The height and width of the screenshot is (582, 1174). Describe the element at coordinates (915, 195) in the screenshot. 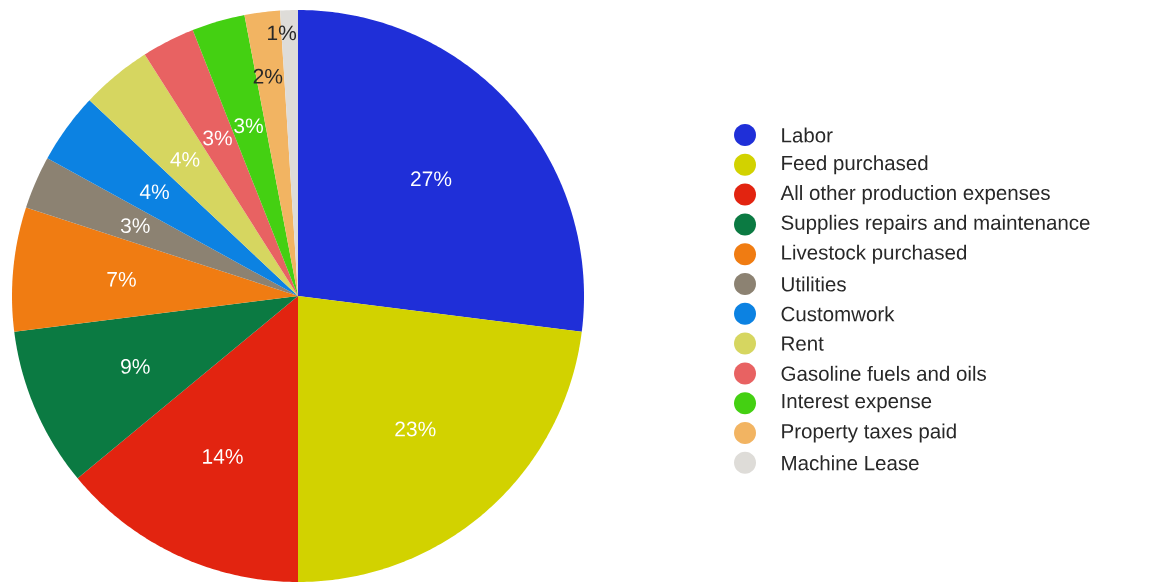

I see `legend-label: All other production expenses` at that location.